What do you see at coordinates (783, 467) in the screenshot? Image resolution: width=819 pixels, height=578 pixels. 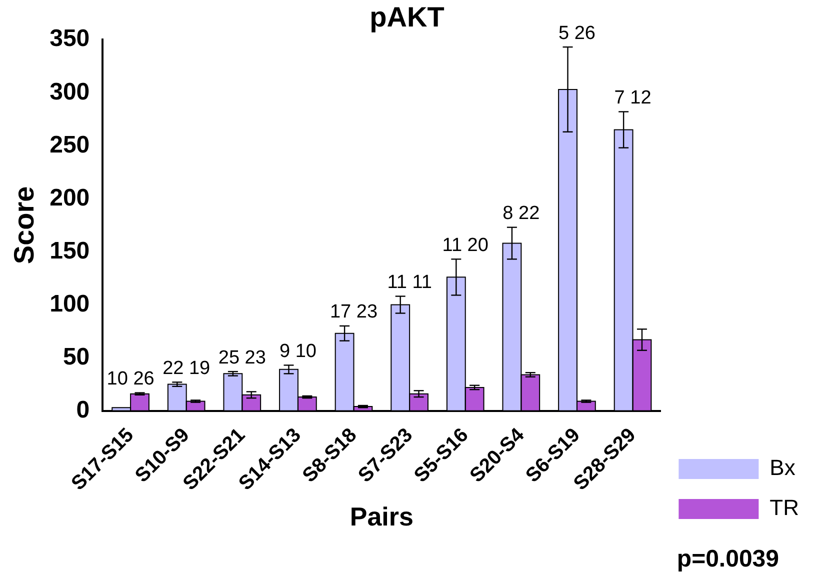 I see `legend-label: Bx` at bounding box center [783, 467].